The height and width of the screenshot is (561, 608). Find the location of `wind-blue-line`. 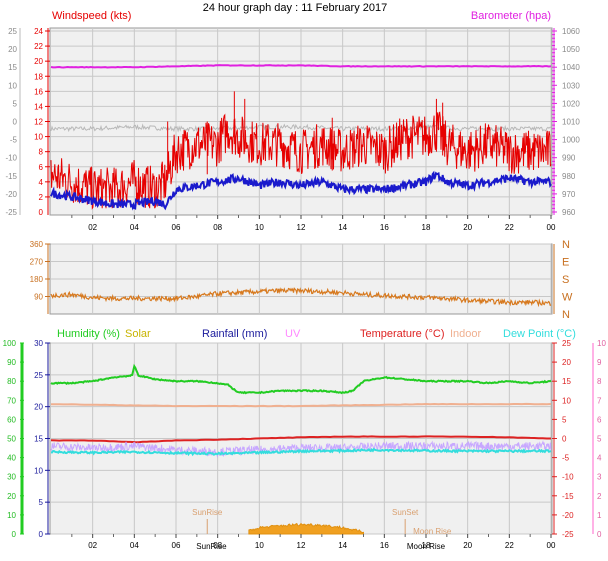

wind-blue-line is located at coordinates (301, 190).